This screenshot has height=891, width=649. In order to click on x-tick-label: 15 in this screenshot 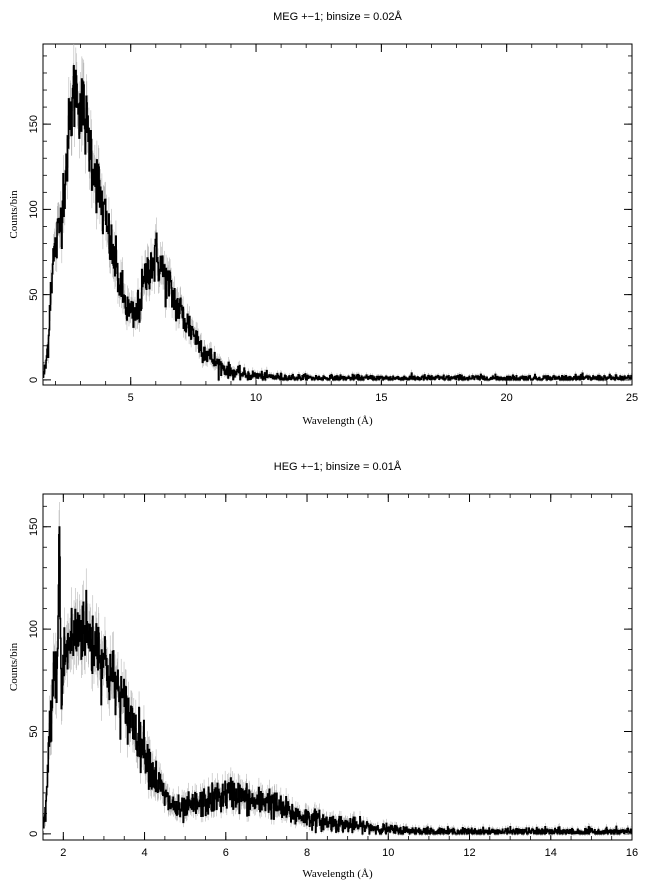, I will do `click(381, 398)`.